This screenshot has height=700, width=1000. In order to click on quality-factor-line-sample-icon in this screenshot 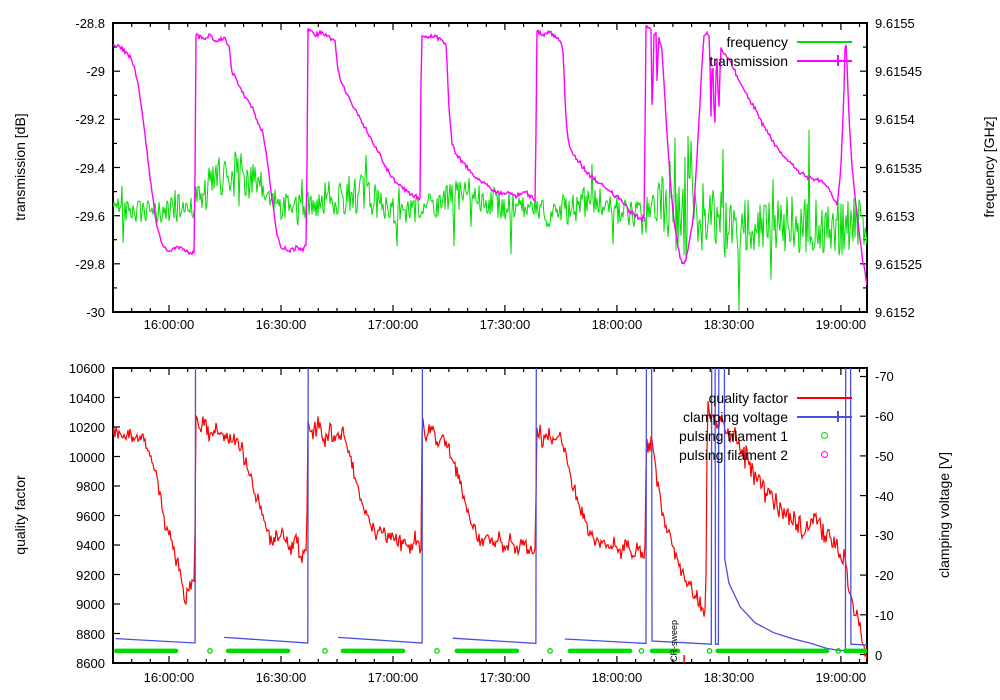, I will do `click(824, 397)`.